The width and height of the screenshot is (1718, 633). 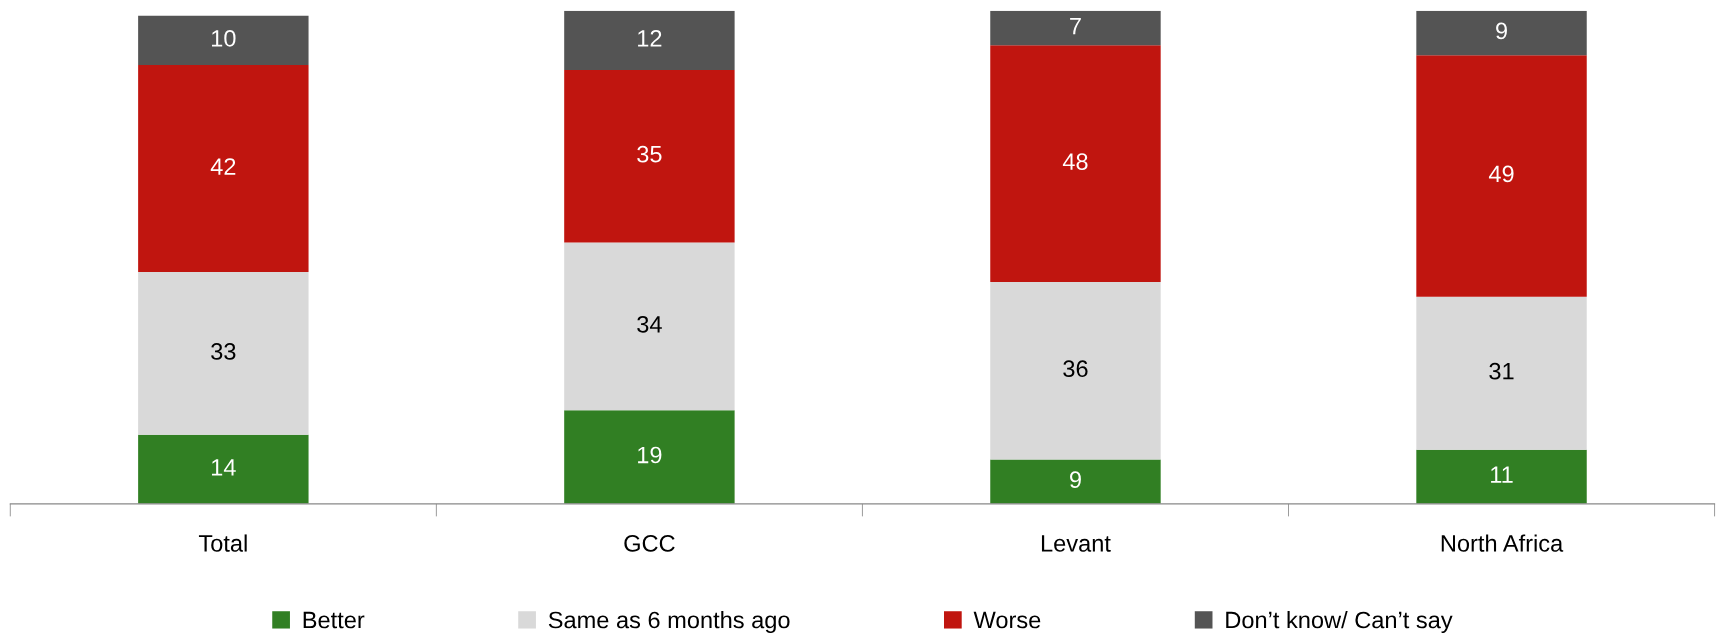 I want to click on data-label: 48, so click(x=1075, y=161).